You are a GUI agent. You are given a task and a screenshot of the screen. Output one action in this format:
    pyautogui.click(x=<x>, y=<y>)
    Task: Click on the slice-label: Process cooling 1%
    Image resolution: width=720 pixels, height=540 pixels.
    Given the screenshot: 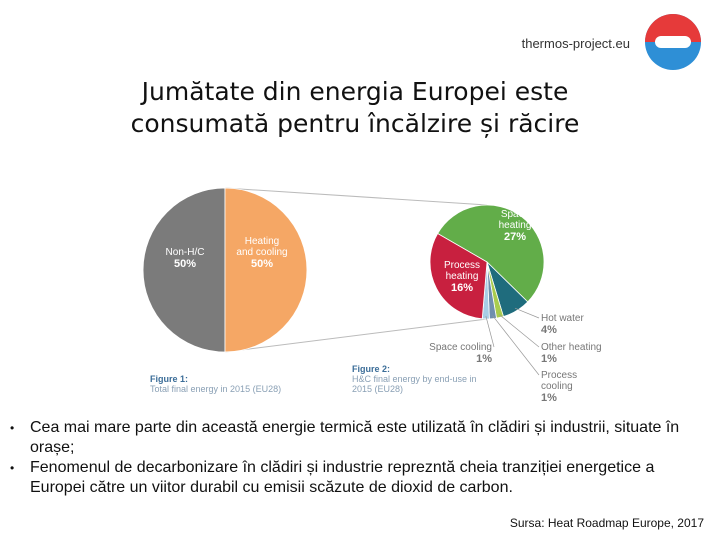 What is the action you would take?
    pyautogui.click(x=576, y=387)
    